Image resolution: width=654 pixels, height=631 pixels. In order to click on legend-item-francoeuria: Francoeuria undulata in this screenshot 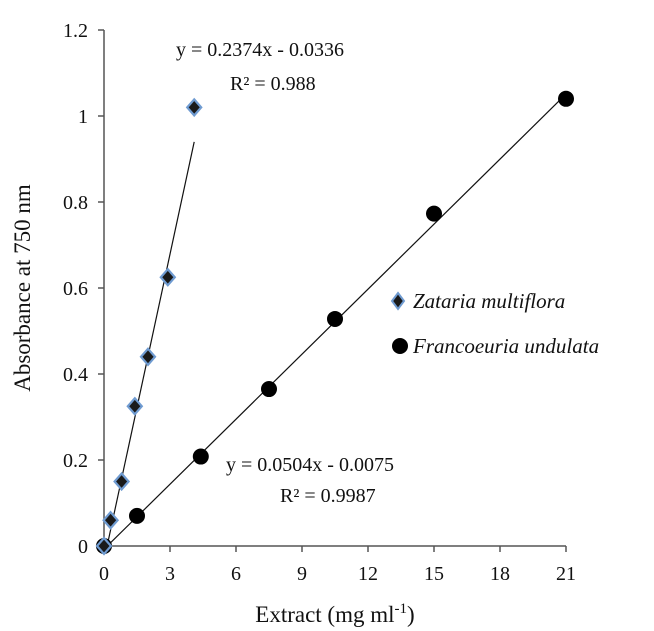, I will do `click(495, 346)`.